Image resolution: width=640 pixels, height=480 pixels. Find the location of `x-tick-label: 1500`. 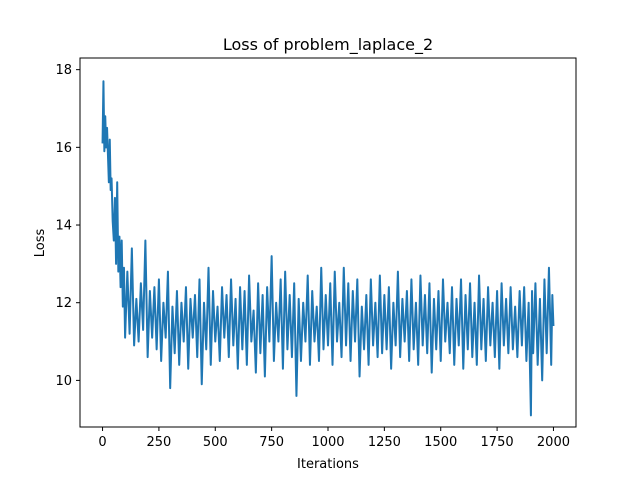

x-tick-label: 1500 is located at coordinates (440, 442).